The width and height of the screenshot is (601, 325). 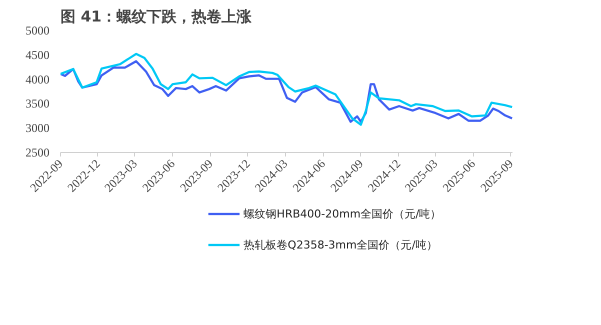 What do you see at coordinates (38, 103) in the screenshot?
I see `y-tick-label: 3500` at bounding box center [38, 103].